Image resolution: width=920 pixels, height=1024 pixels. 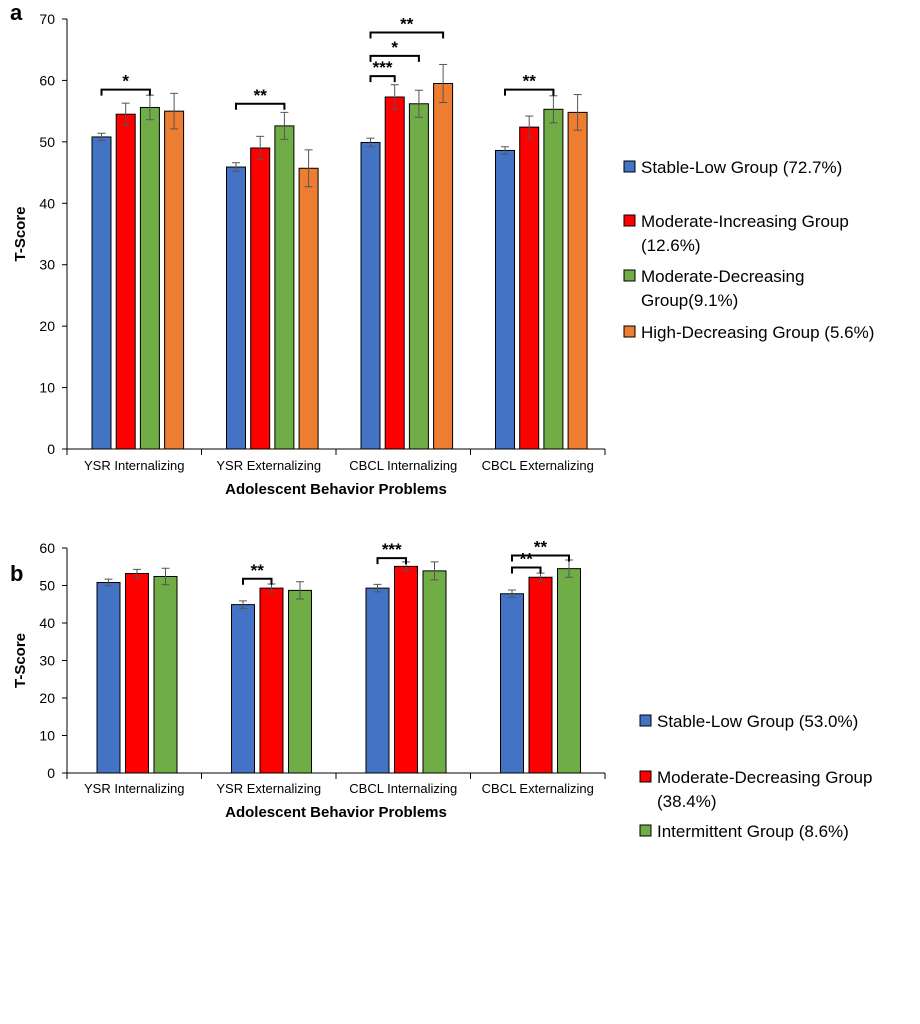 What do you see at coordinates (757, 332) in the screenshot?
I see `legend-label: High-Decreasing Group (5.6%)` at bounding box center [757, 332].